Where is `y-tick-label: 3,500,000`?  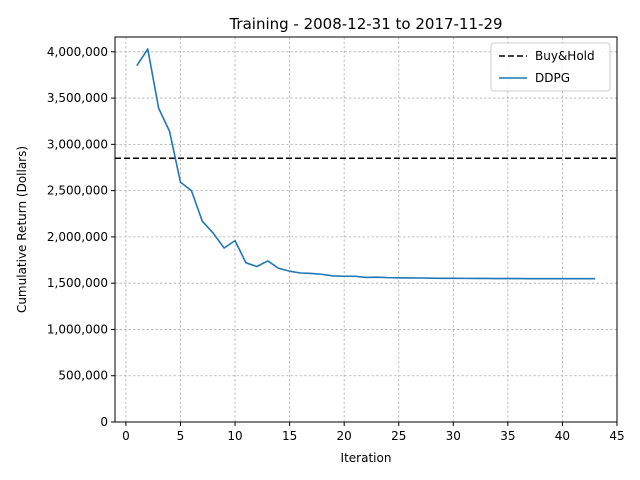
y-tick-label: 3,500,000 is located at coordinates (77, 98).